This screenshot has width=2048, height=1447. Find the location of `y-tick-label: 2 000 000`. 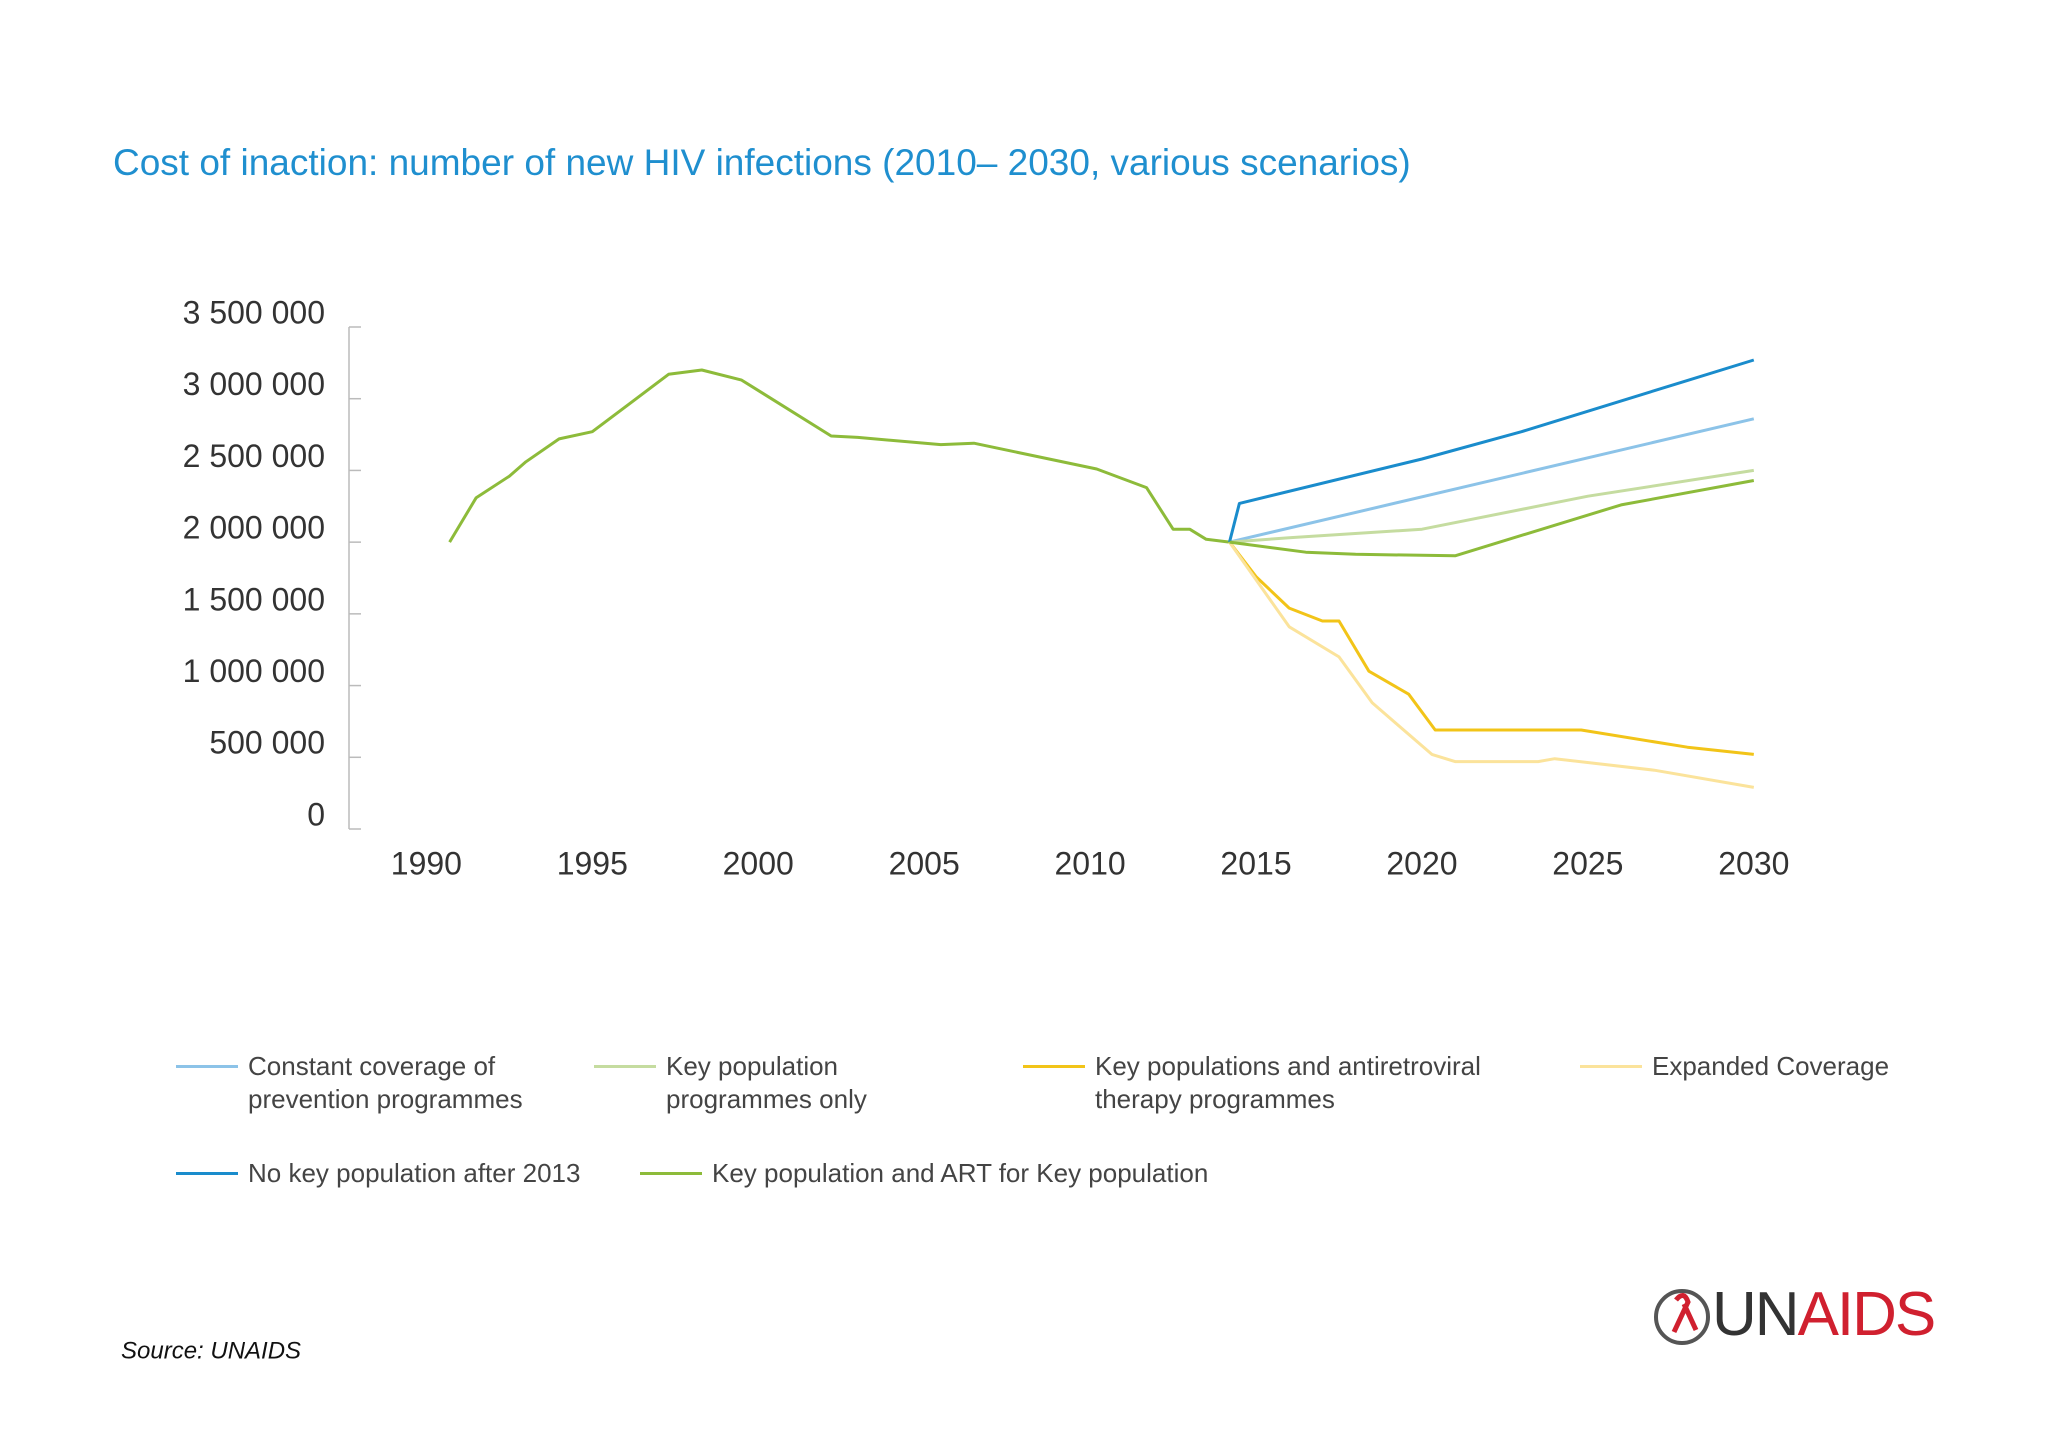

y-tick-label: 2 000 000 is located at coordinates (254, 528).